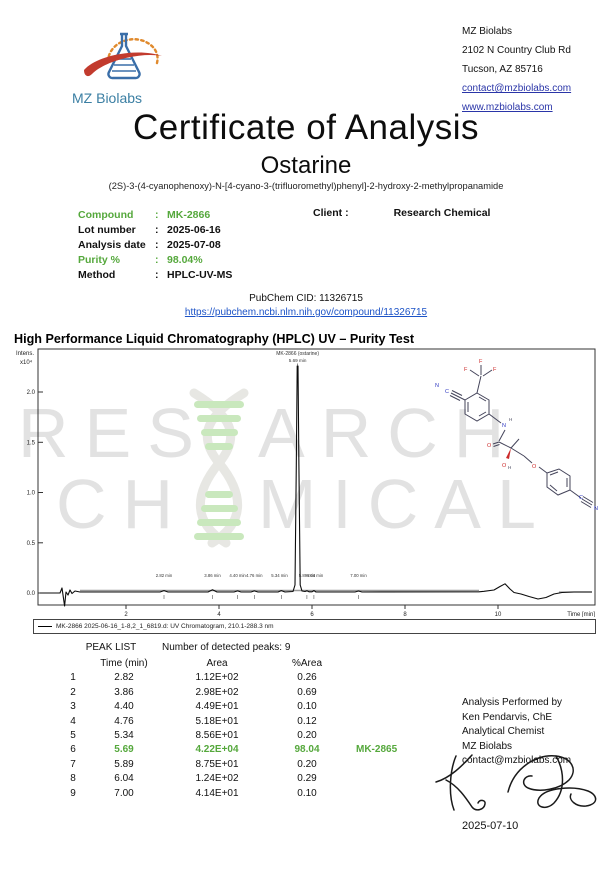 The image size is (612, 874). Describe the element at coordinates (212, 575) in the screenshot. I see `svg-text: 3.86 min` at that location.